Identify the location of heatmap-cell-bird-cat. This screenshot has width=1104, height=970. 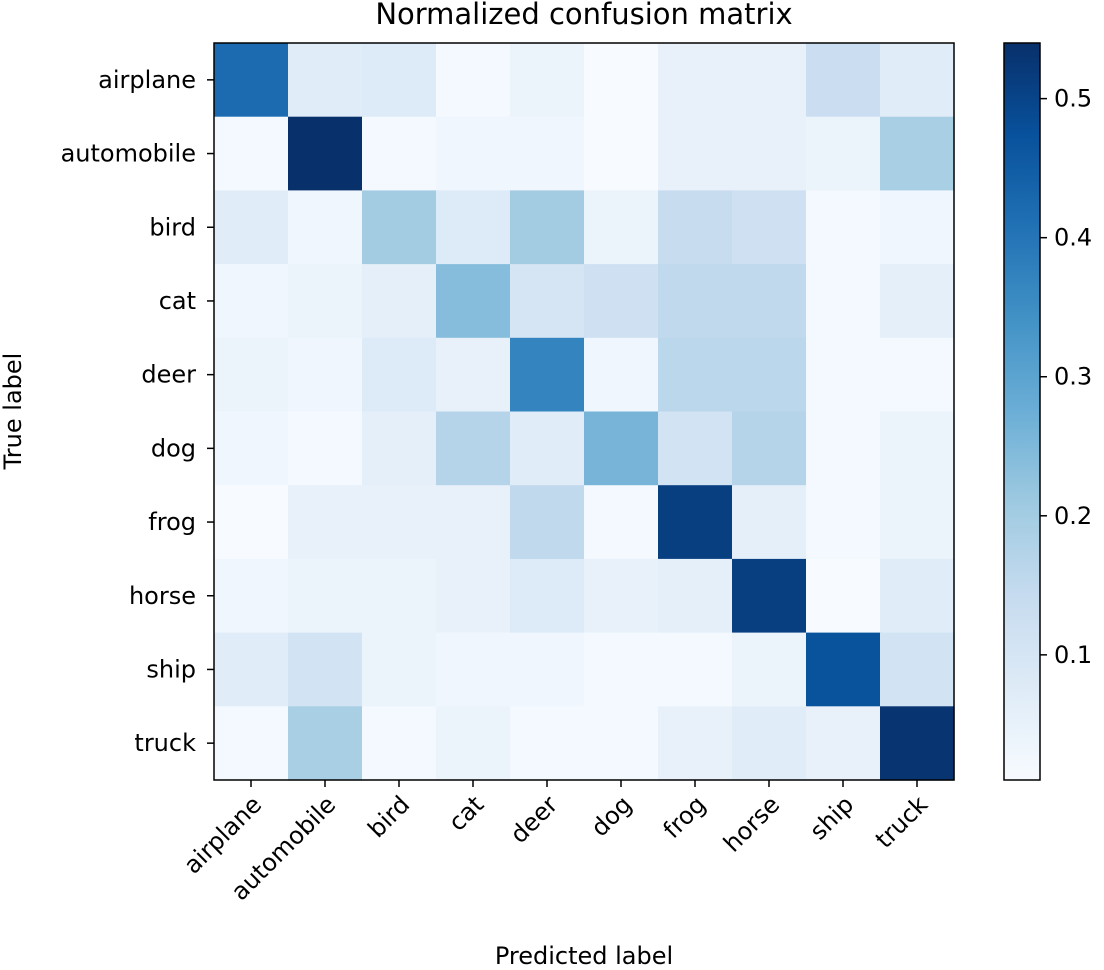
(473, 227).